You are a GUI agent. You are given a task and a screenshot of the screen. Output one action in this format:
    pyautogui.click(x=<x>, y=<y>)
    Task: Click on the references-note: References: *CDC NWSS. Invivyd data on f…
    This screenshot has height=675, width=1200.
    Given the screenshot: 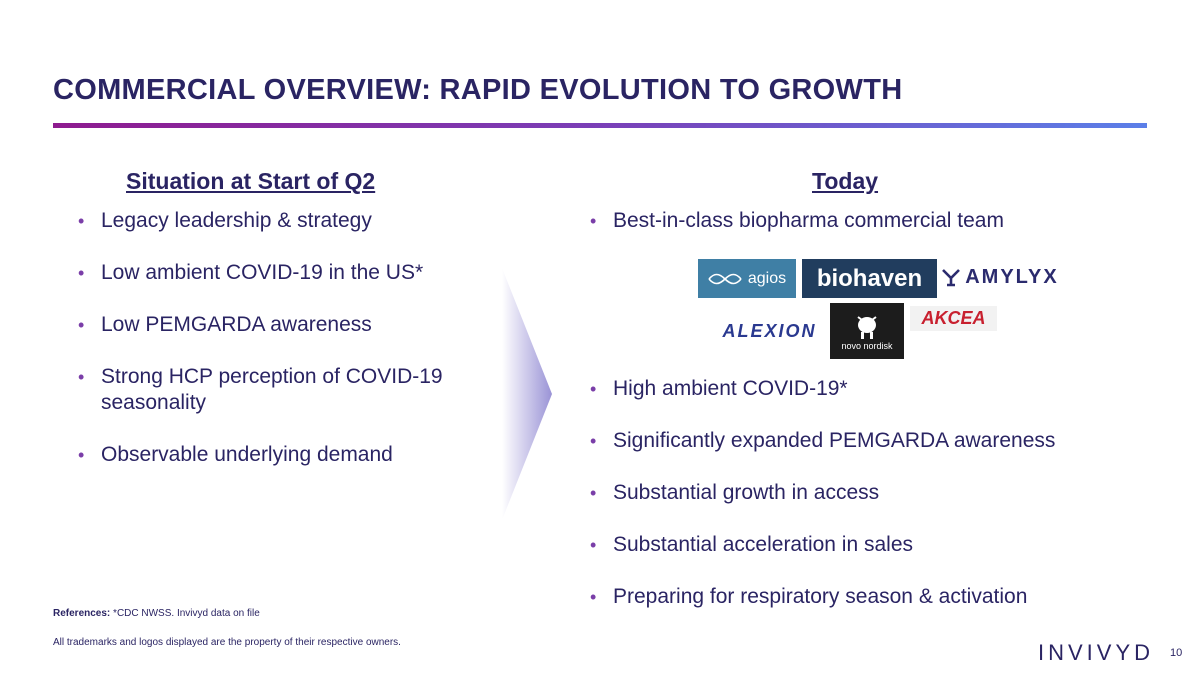 What is the action you would take?
    pyautogui.click(x=156, y=613)
    